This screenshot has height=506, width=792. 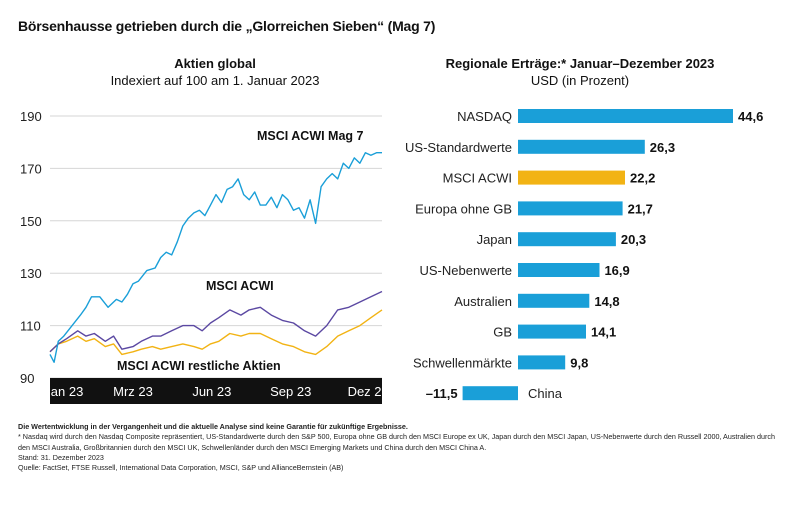 What do you see at coordinates (642, 178) in the screenshot?
I see `value-label: 22,2` at bounding box center [642, 178].